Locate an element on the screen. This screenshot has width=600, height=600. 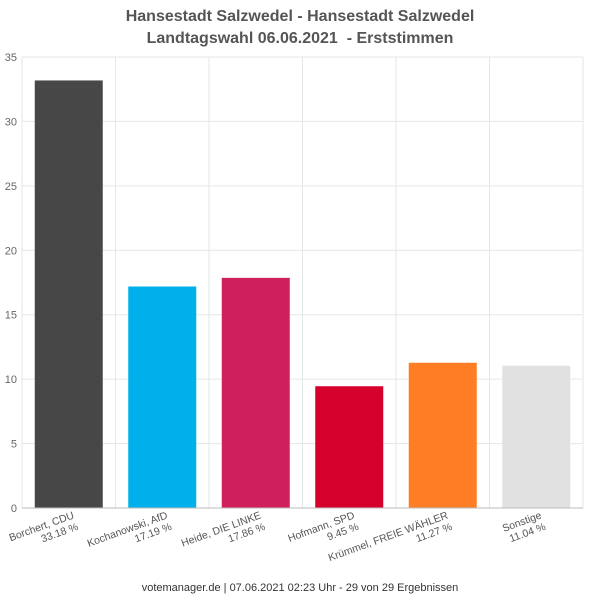
x-tick-label: Heide, DIE LINKE17.86 % is located at coordinates (223, 535).